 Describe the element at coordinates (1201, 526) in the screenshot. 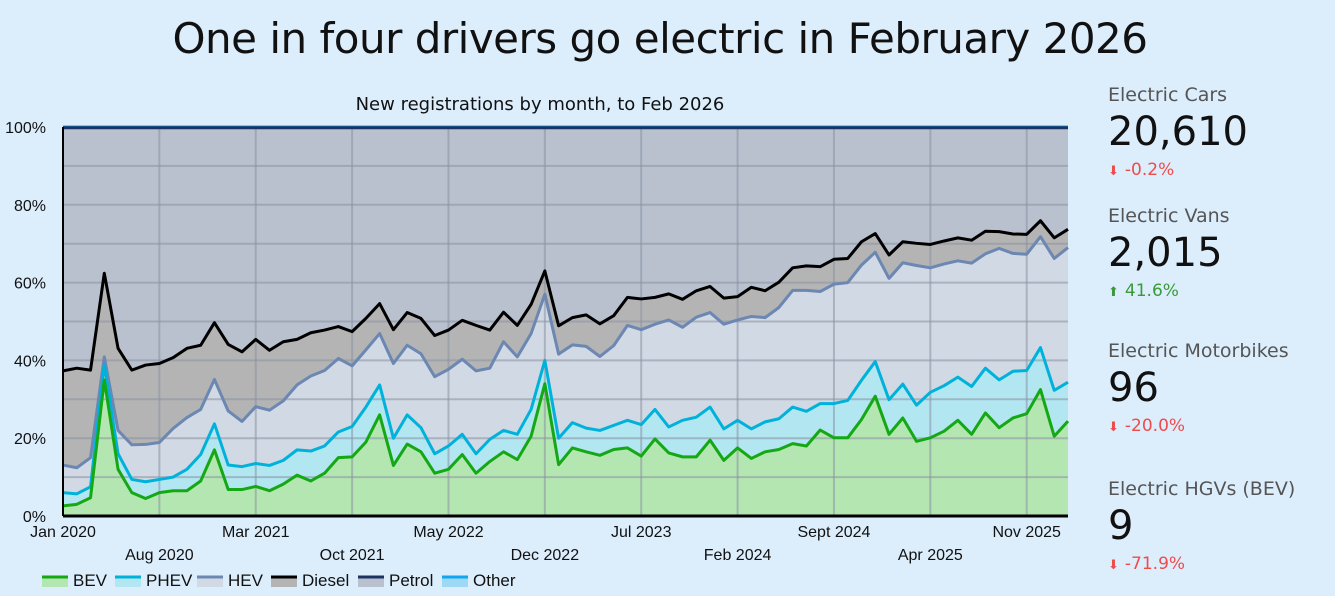

I see `stat-electric-hgvs: Electric HGVs (BEV) 9 ⬇ -71.9%` at that location.